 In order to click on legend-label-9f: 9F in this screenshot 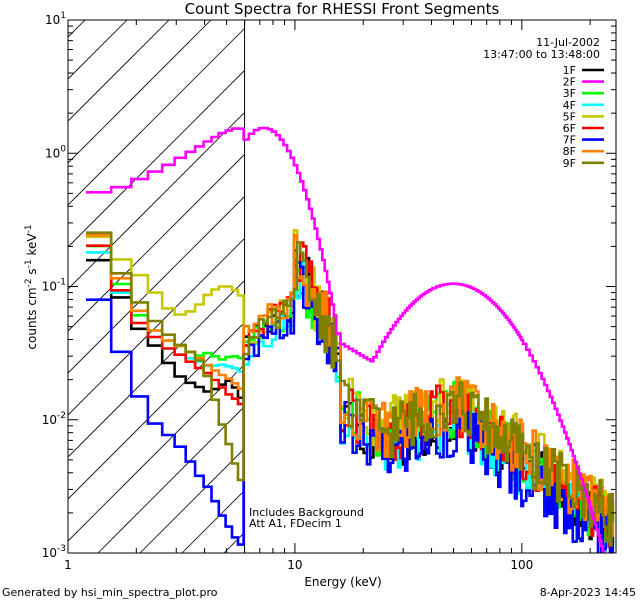, I will do `click(569, 163)`.